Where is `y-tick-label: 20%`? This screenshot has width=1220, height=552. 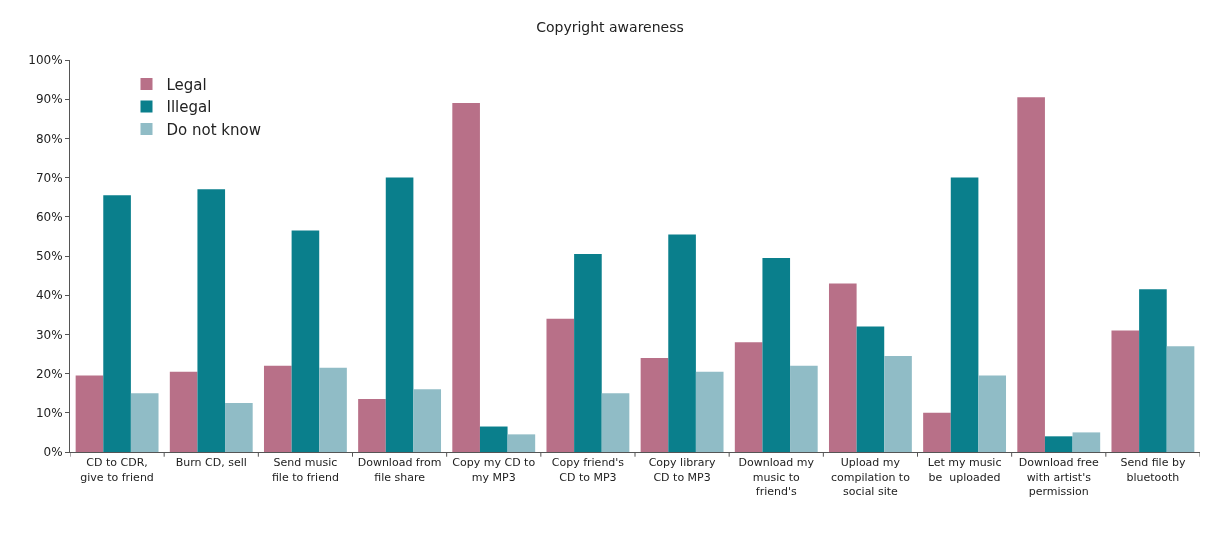
y-tick-label: 20% is located at coordinates (49, 373).